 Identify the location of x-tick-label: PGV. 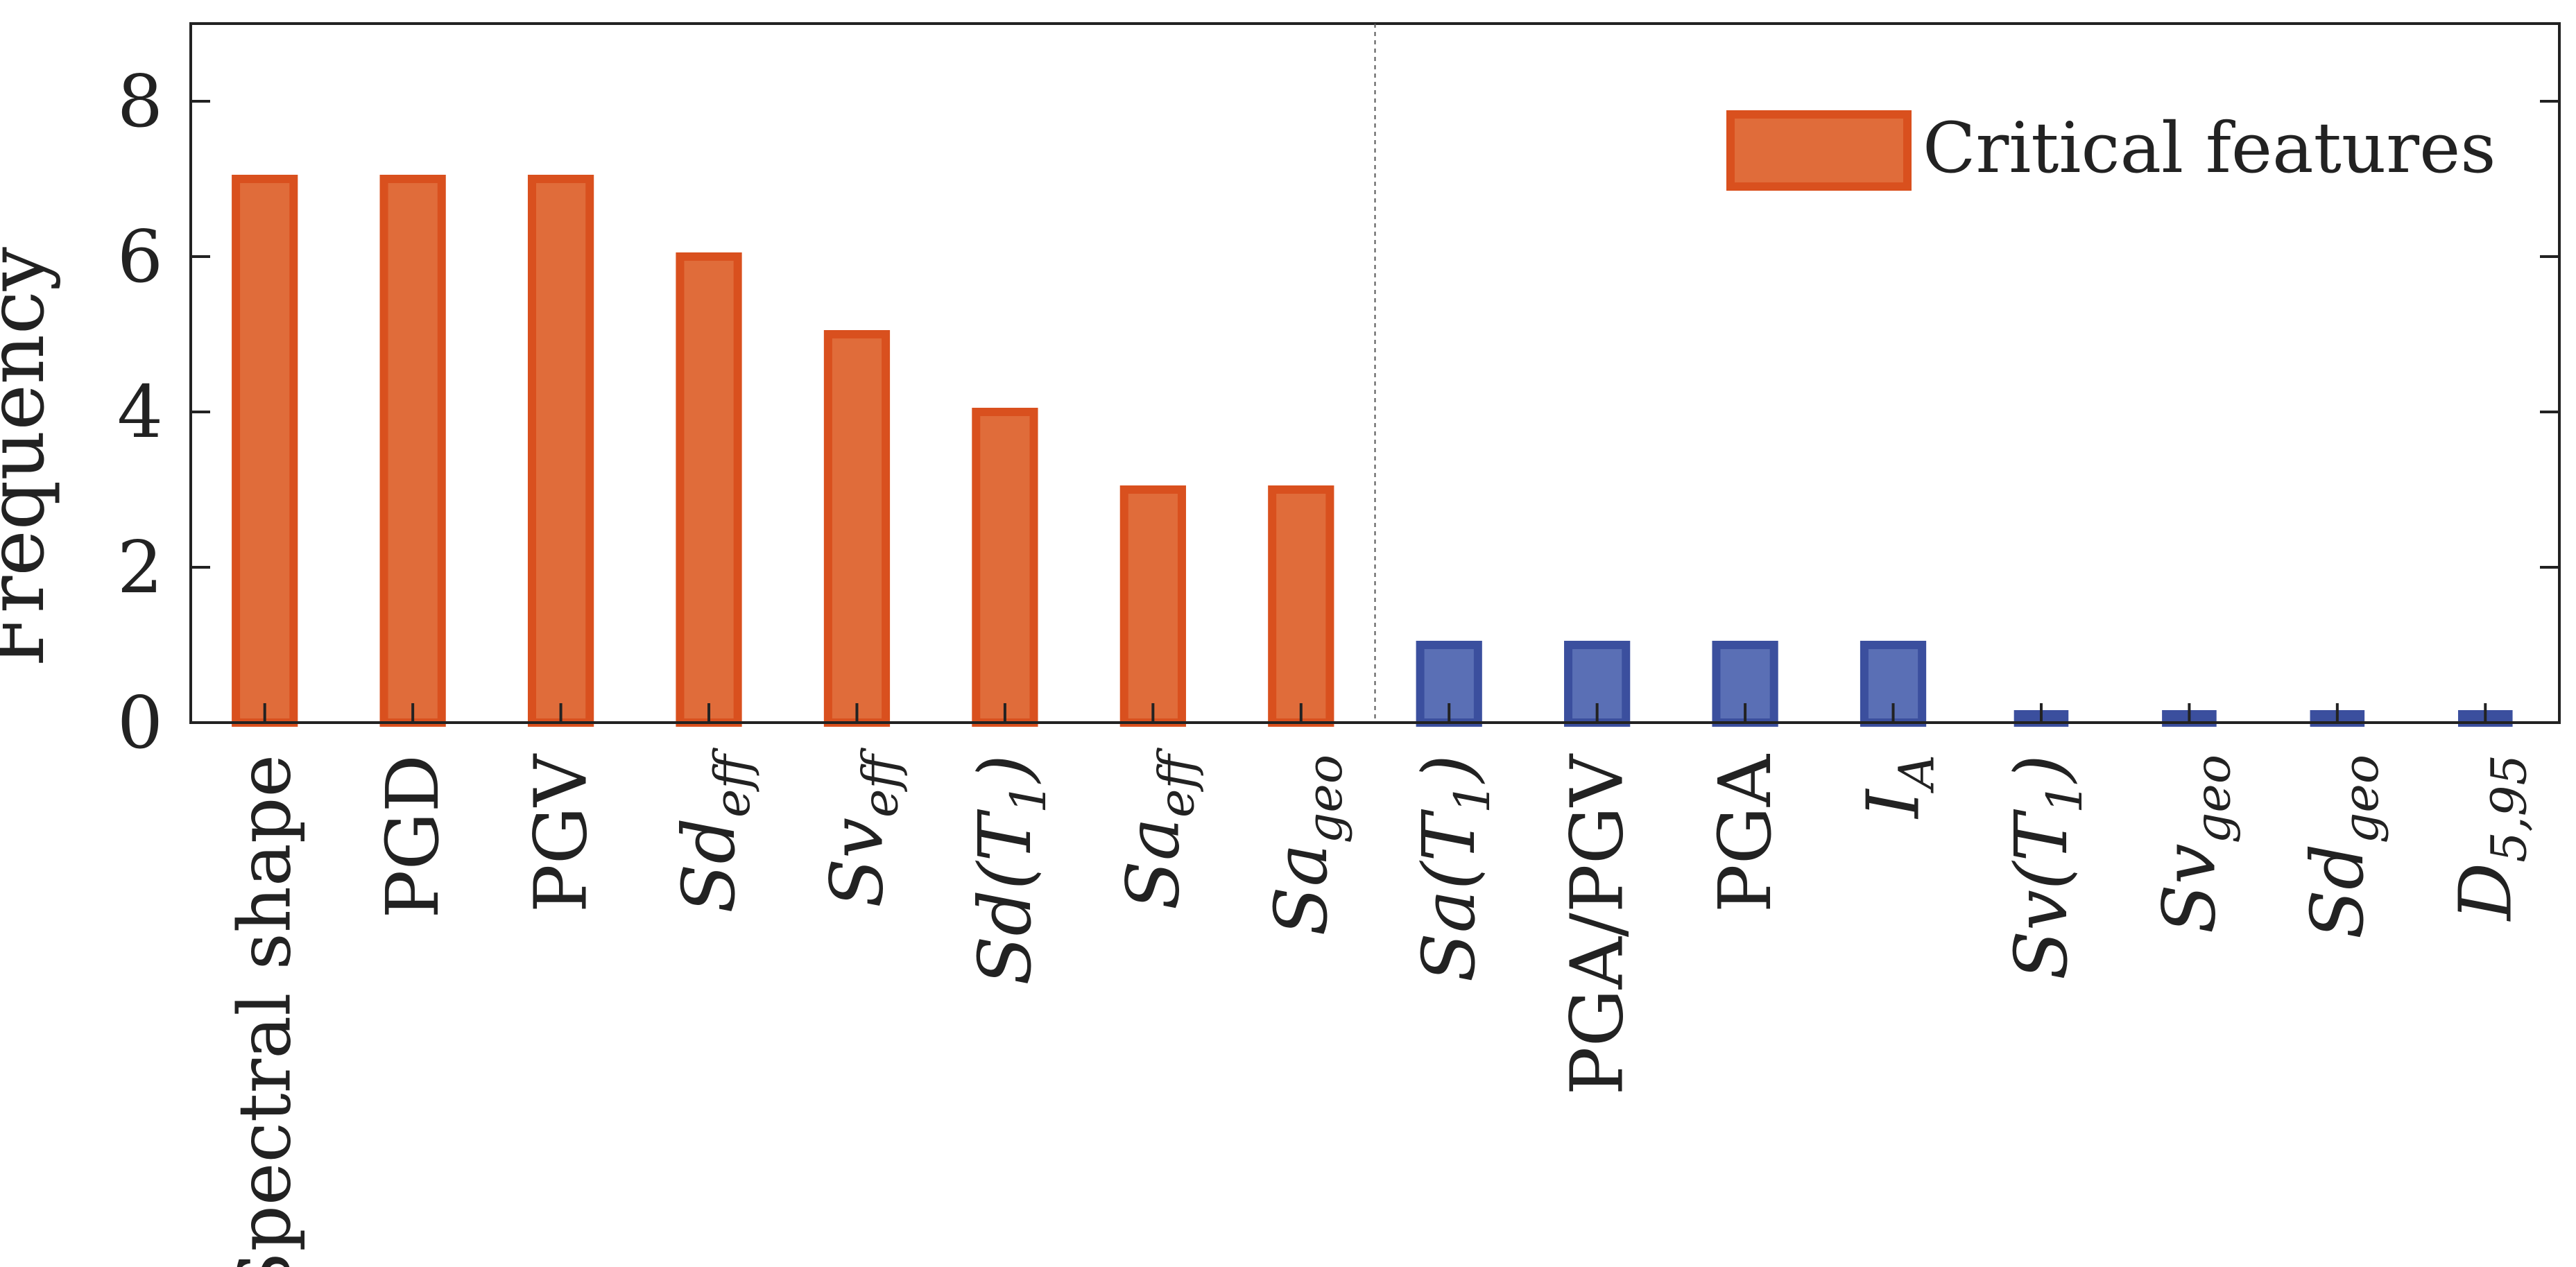
(561, 833).